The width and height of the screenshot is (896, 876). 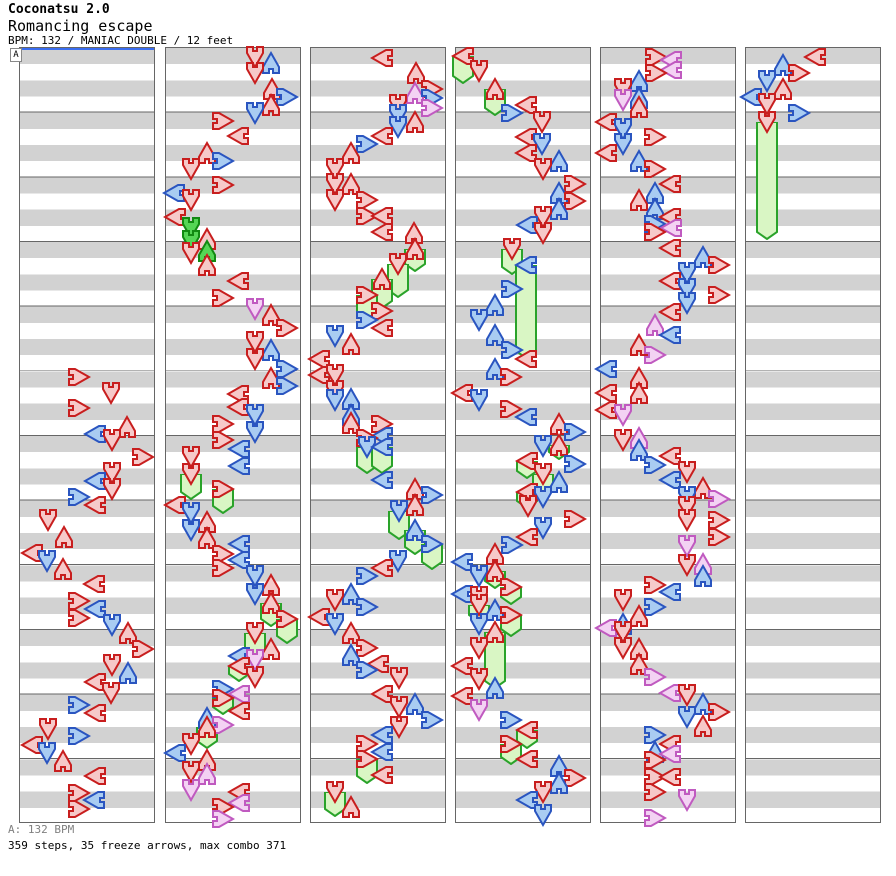 What do you see at coordinates (16, 55) in the screenshot?
I see `section-a-label: A` at bounding box center [16, 55].